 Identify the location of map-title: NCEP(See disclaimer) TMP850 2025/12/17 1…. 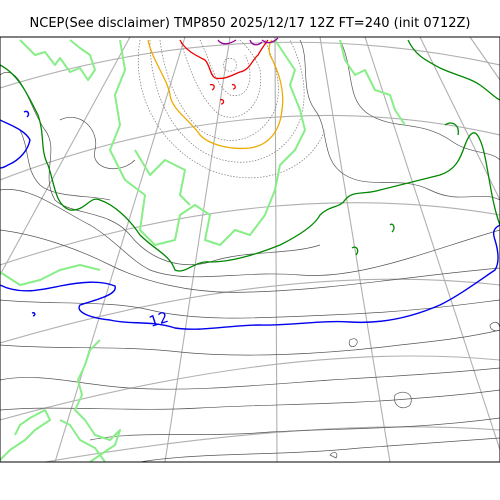
(250, 23).